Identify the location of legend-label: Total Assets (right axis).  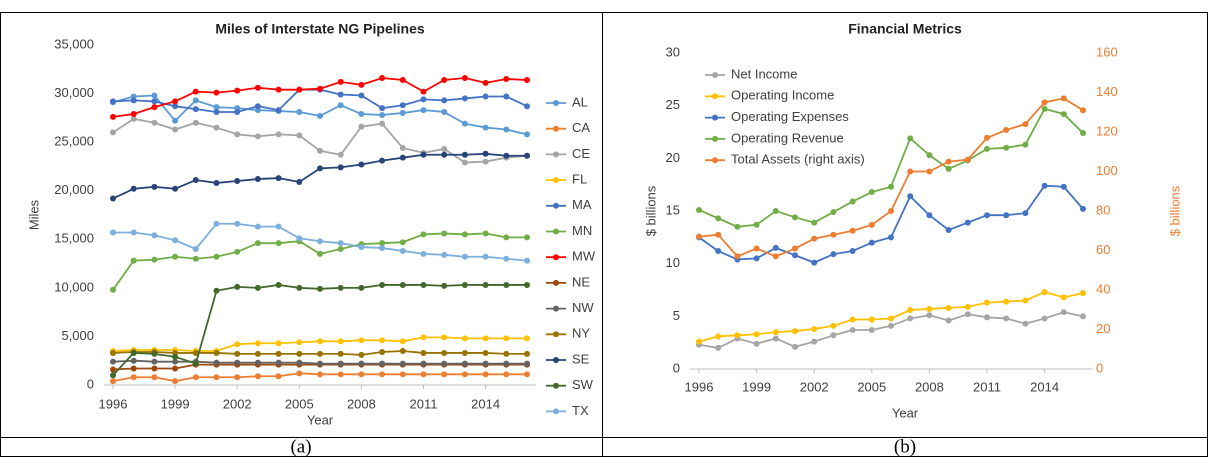
(798, 159).